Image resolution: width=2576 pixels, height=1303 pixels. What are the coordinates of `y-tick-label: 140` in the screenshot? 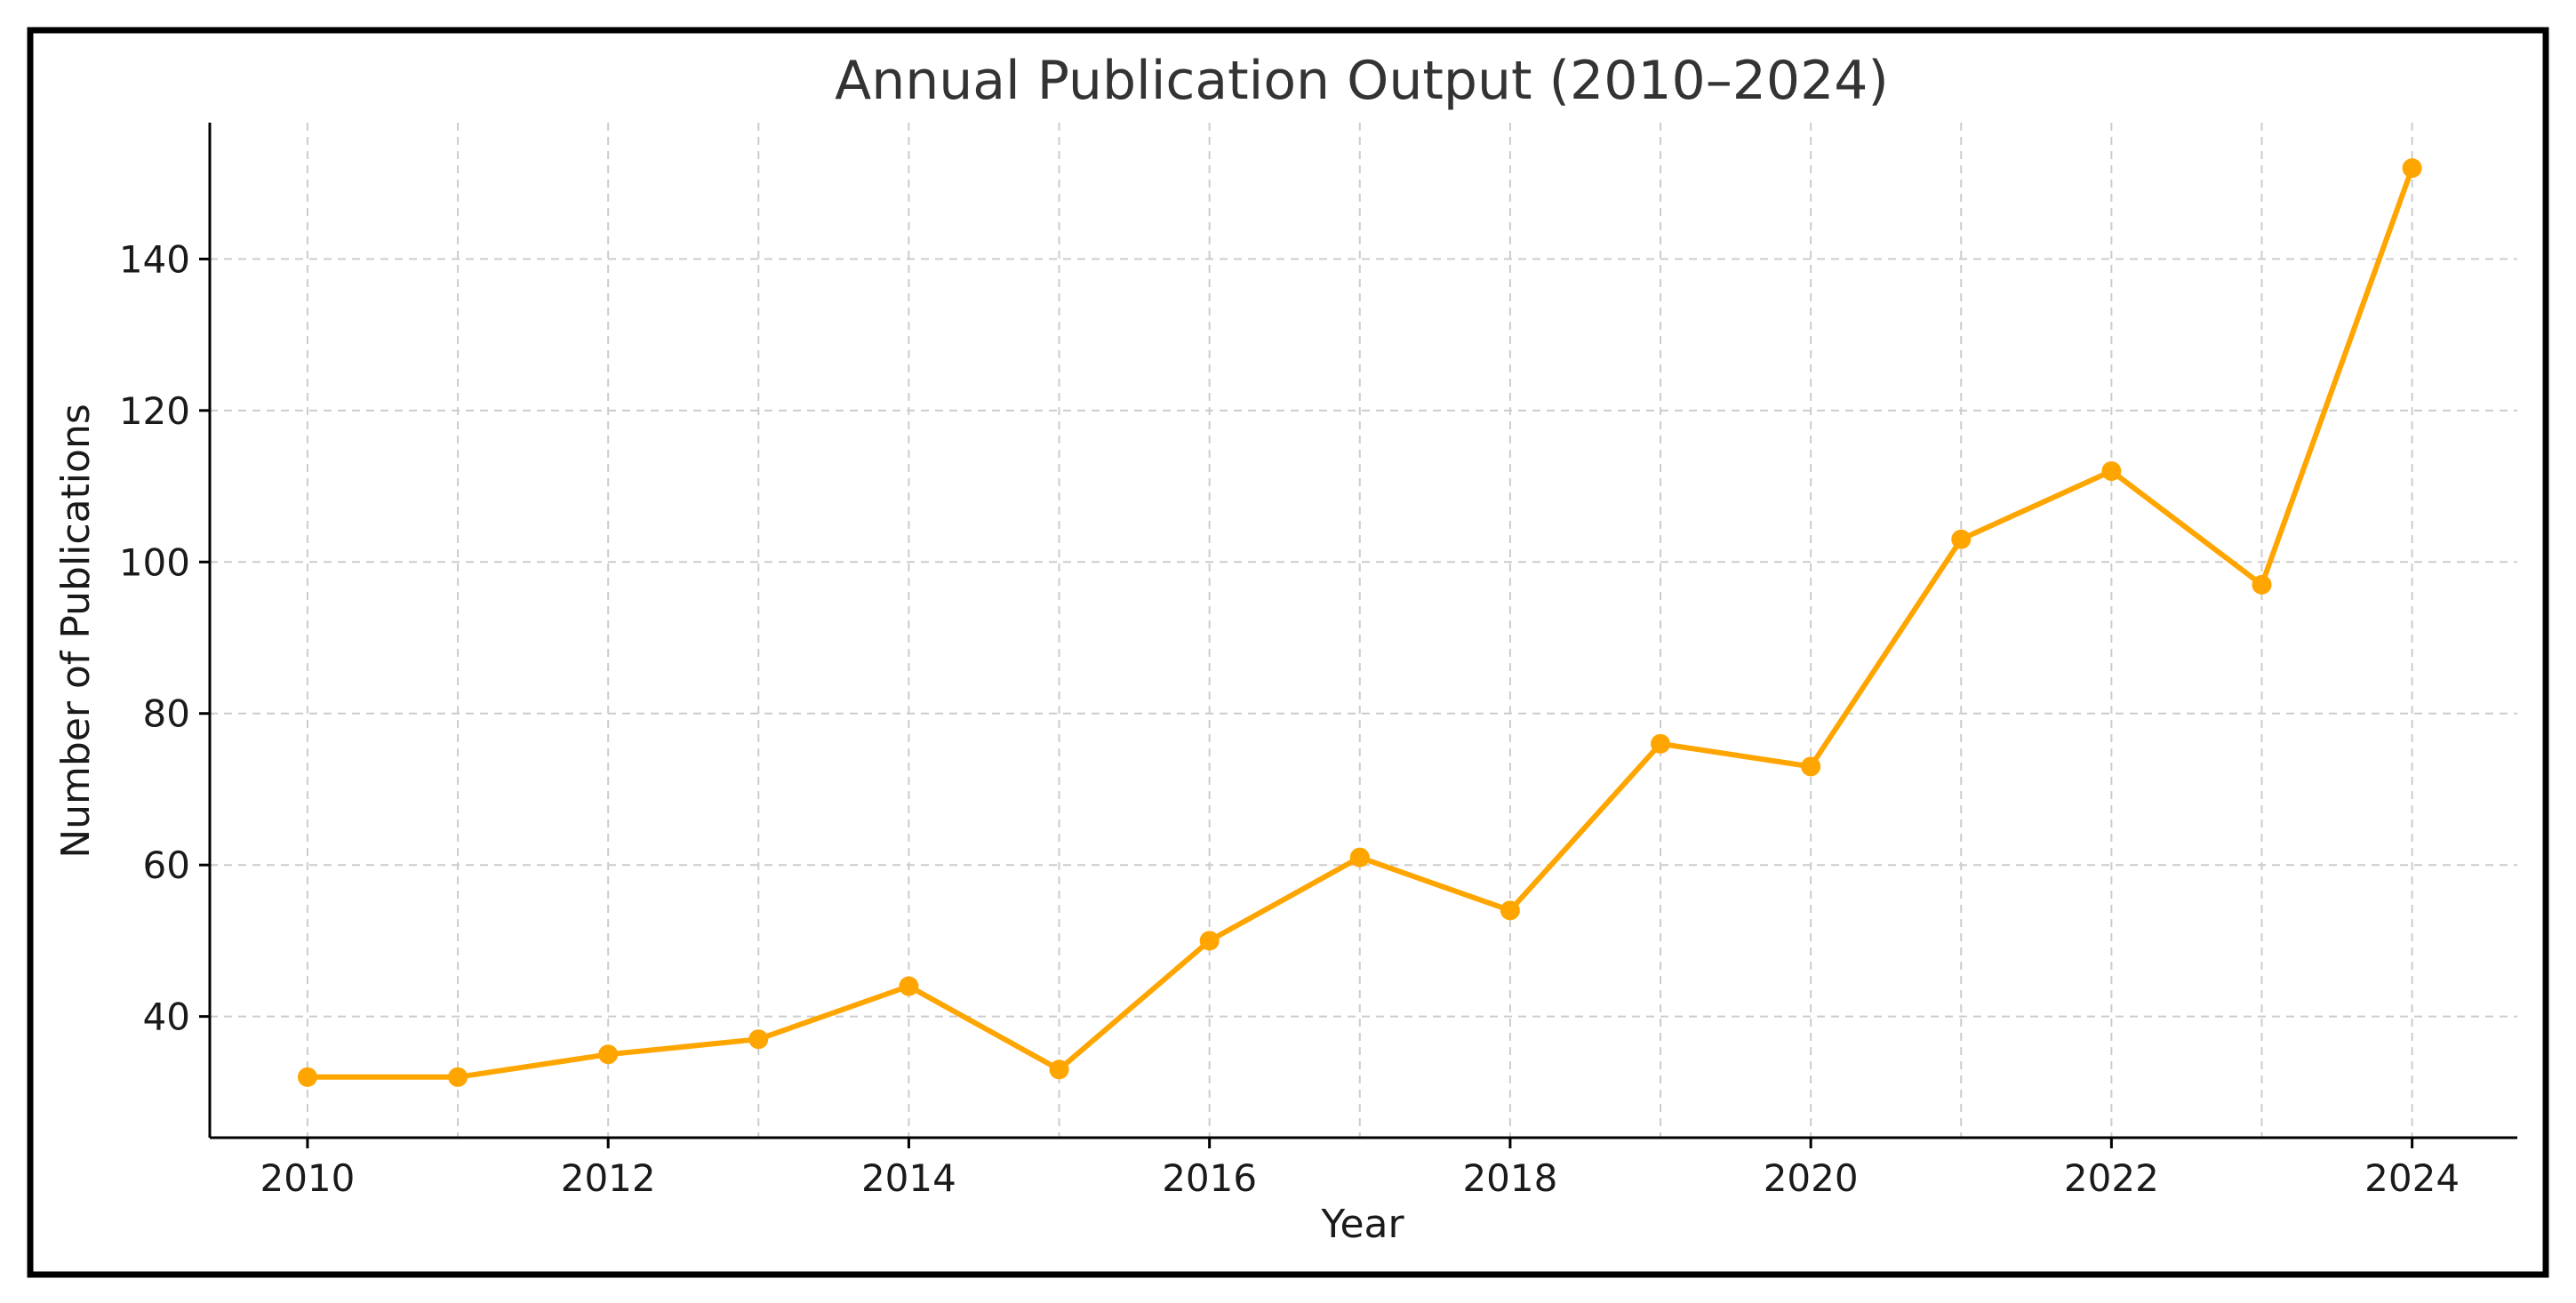 It's located at (154, 259).